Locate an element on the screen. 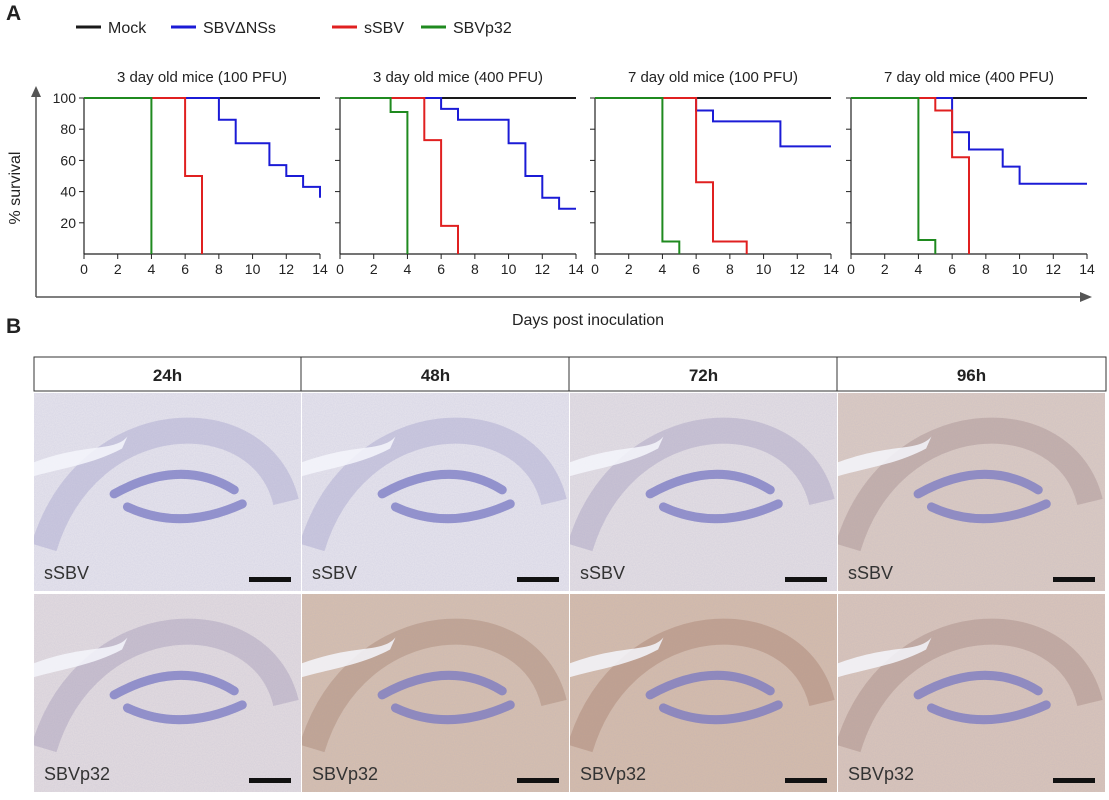  x-axis-label: Days post inoculation is located at coordinates (588, 320).